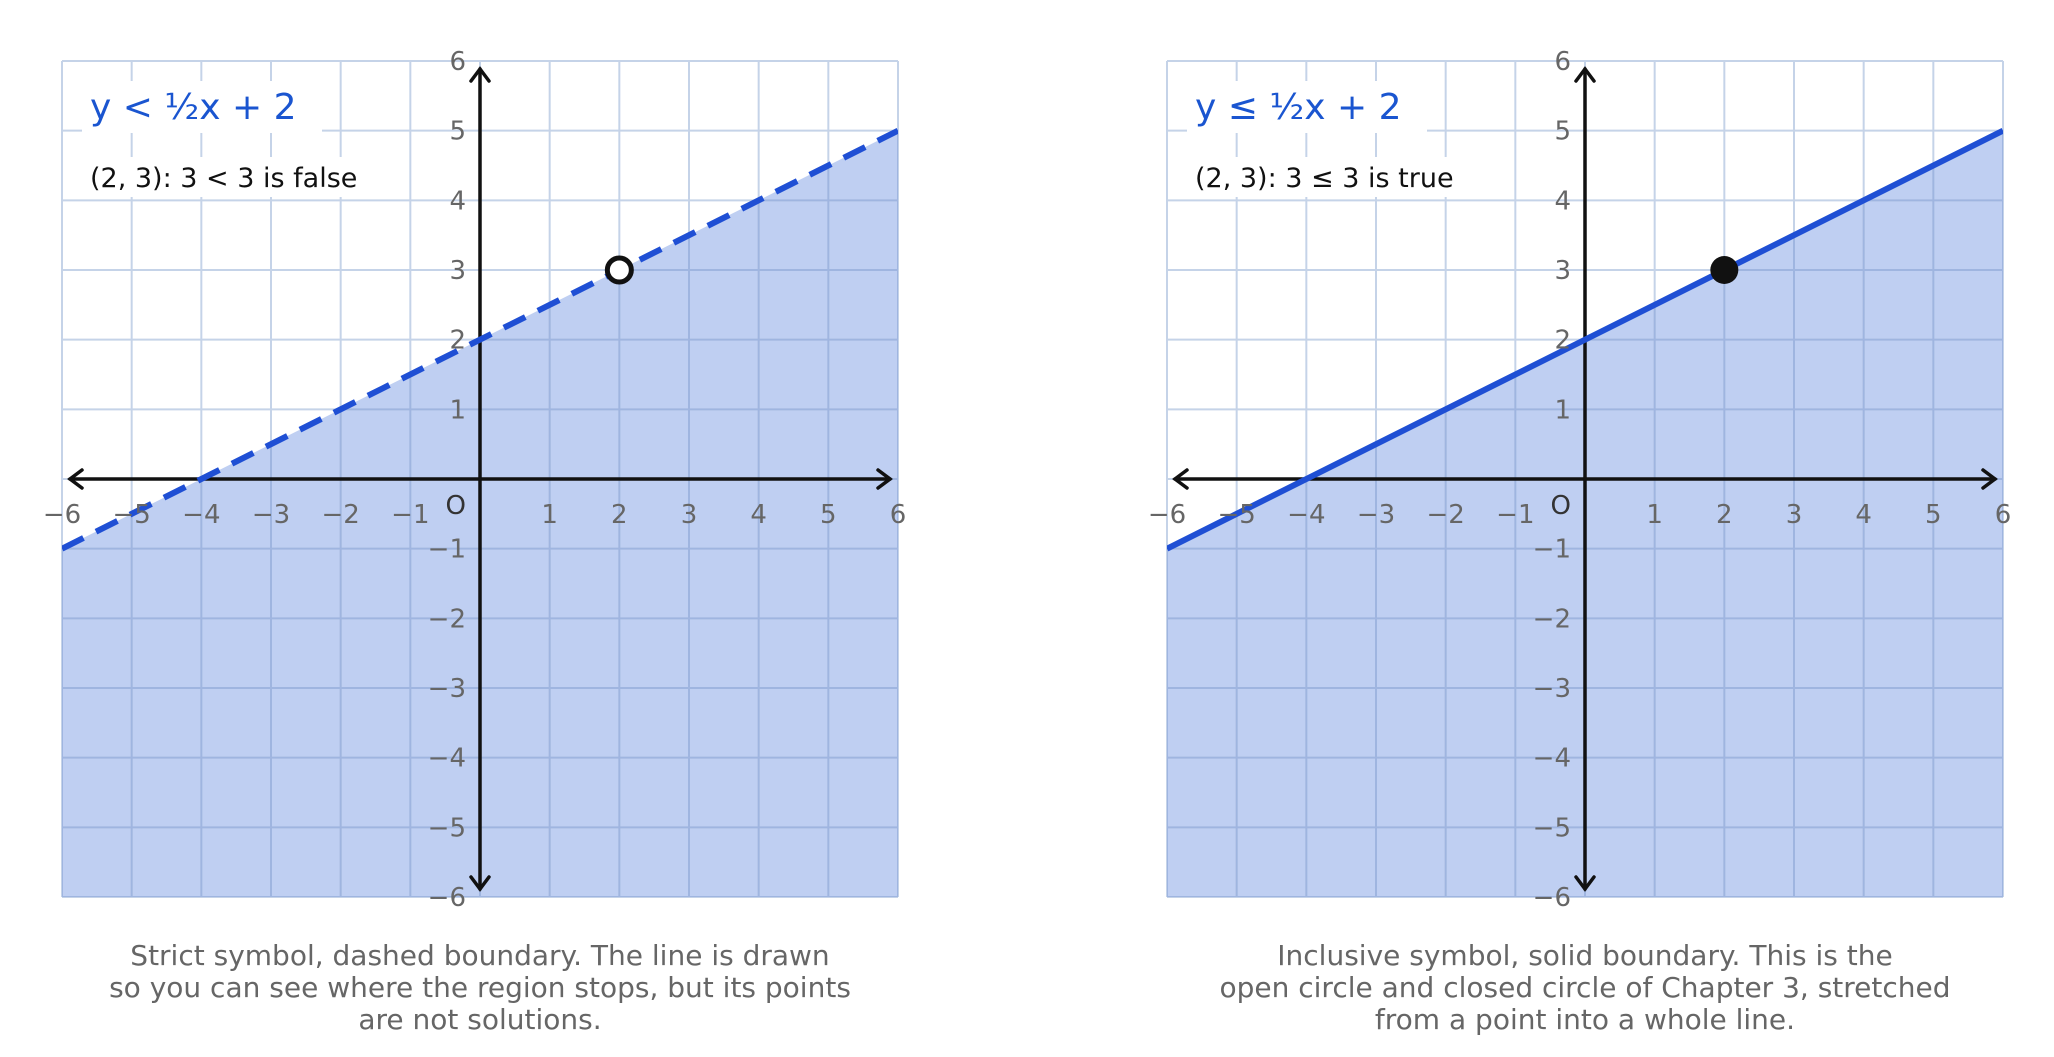 Image resolution: width=2054 pixels, height=1057 pixels. Describe the element at coordinates (1724, 270) in the screenshot. I see `closed-circle-point` at that location.